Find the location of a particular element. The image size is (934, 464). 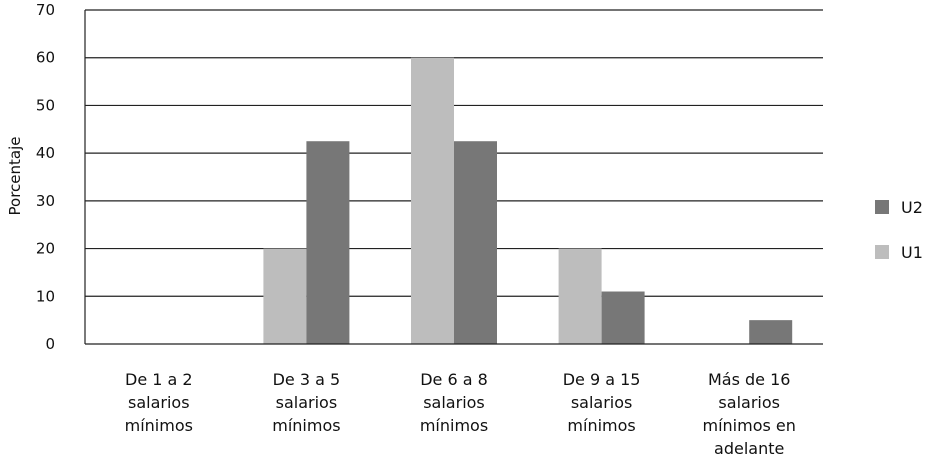

x-category-label: De 9 a 15 salarios mínimos is located at coordinates (602, 402).